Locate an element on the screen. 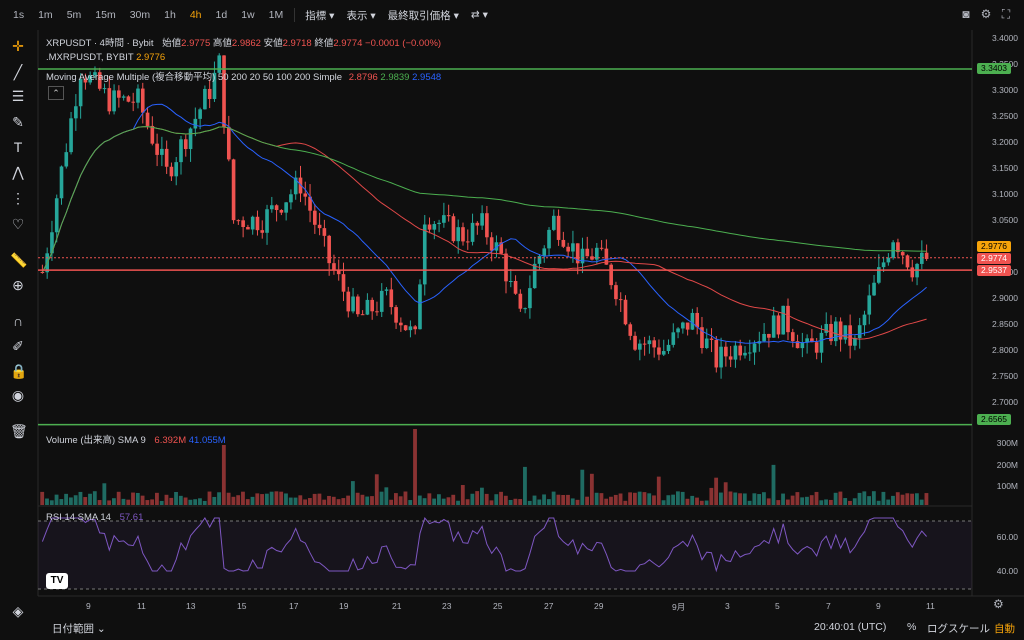 The image size is (1024, 640). pattern-icon: ⋀ is located at coordinates (18, 172).